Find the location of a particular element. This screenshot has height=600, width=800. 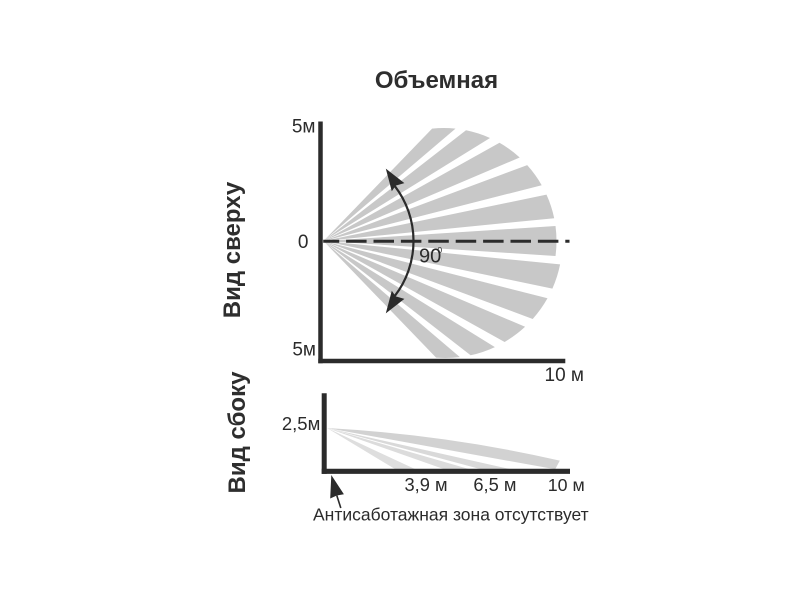

svg-text:Антисаботажная зона отсутствуе: Антисаботажная зона отсутствует is located at coordinates (451, 515).